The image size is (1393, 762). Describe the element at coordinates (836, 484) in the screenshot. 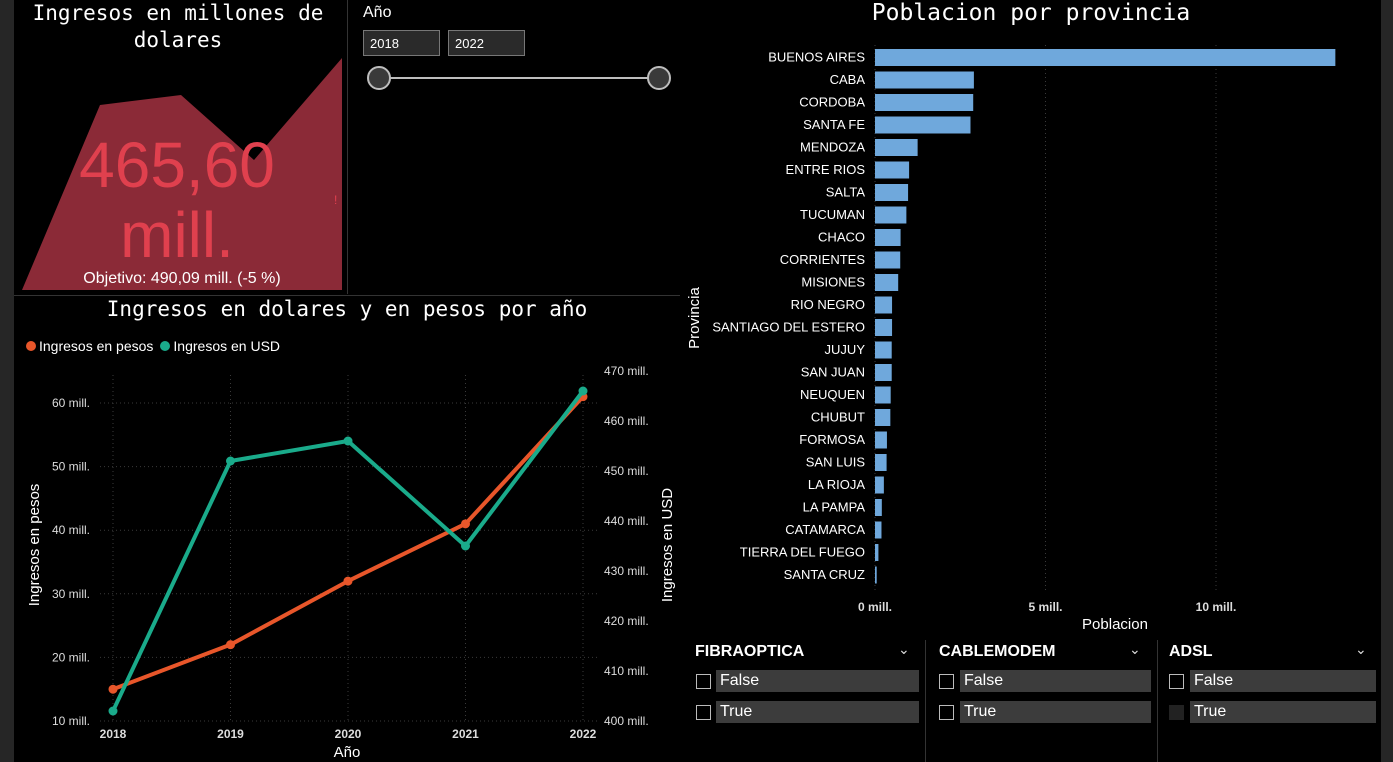

I see `category-label: LA RIOJA` at that location.